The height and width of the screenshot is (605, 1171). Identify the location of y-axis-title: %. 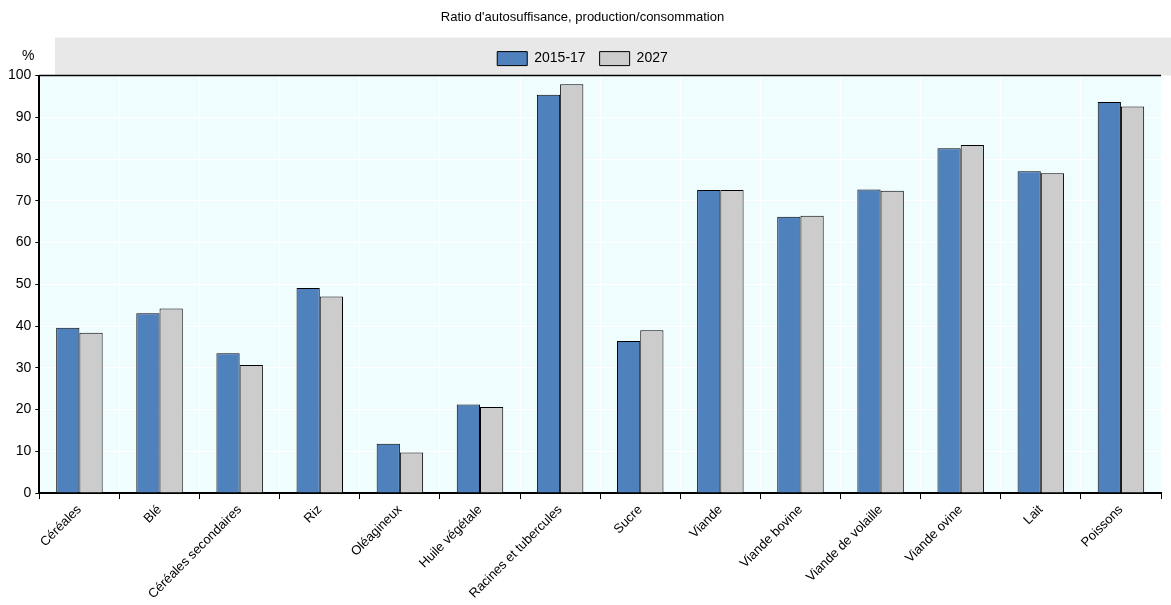
(28, 55).